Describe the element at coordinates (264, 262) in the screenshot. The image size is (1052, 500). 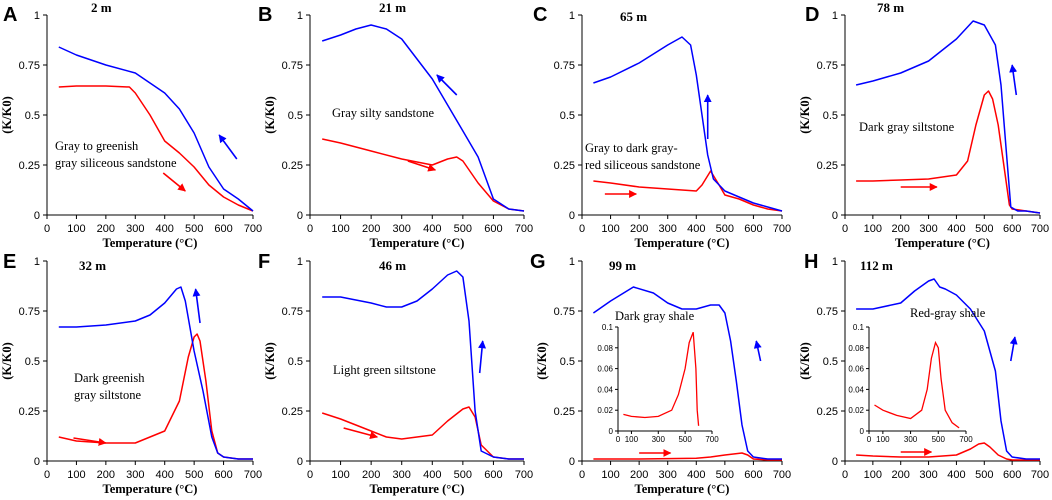
I see `panel-letter: F` at that location.